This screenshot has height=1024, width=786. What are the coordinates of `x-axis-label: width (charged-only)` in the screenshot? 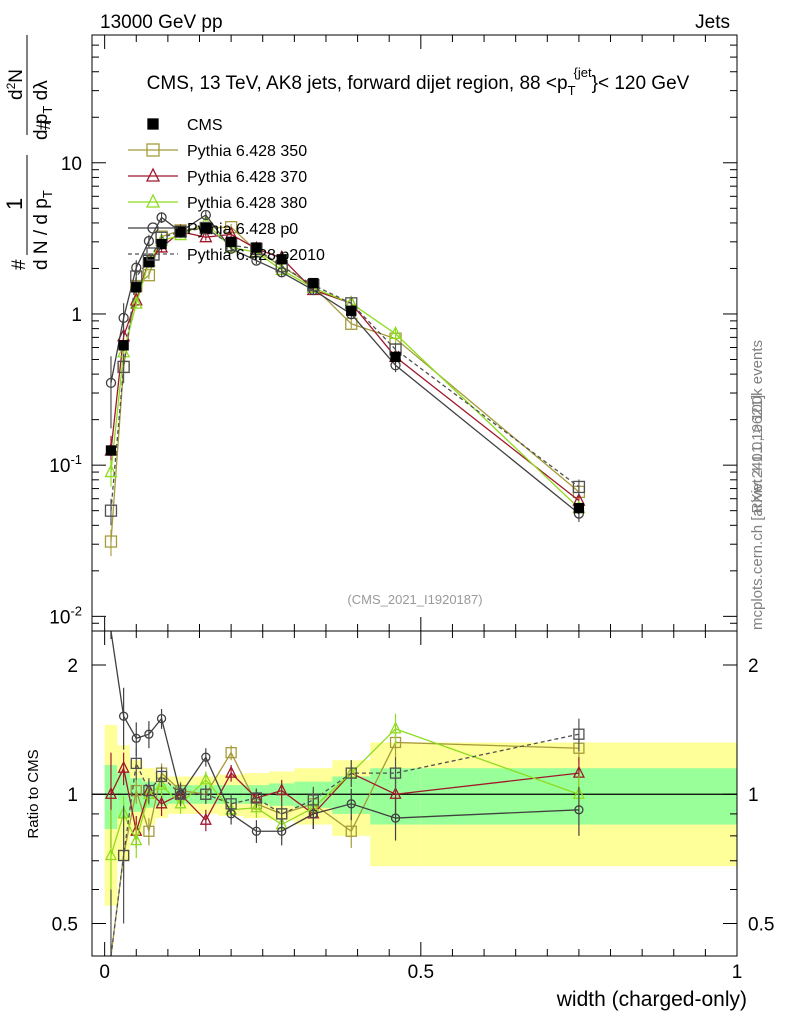 It's located at (651, 999).